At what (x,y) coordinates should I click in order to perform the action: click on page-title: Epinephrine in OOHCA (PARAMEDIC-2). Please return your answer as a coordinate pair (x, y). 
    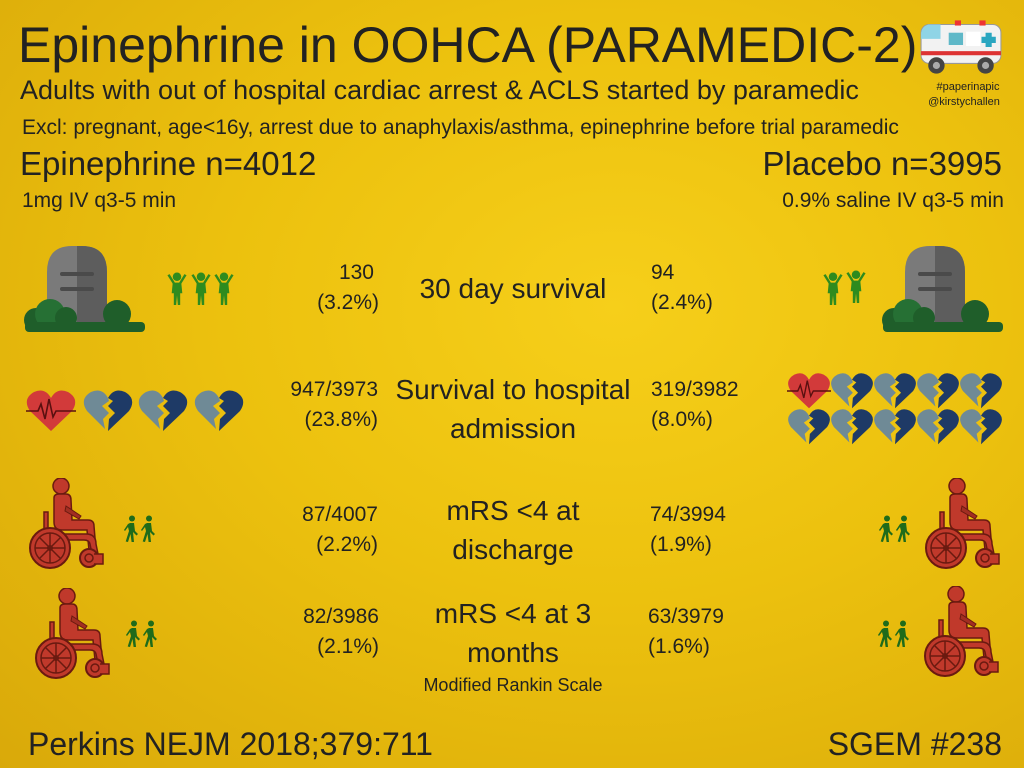
    Looking at the image, I should click on (468, 45).